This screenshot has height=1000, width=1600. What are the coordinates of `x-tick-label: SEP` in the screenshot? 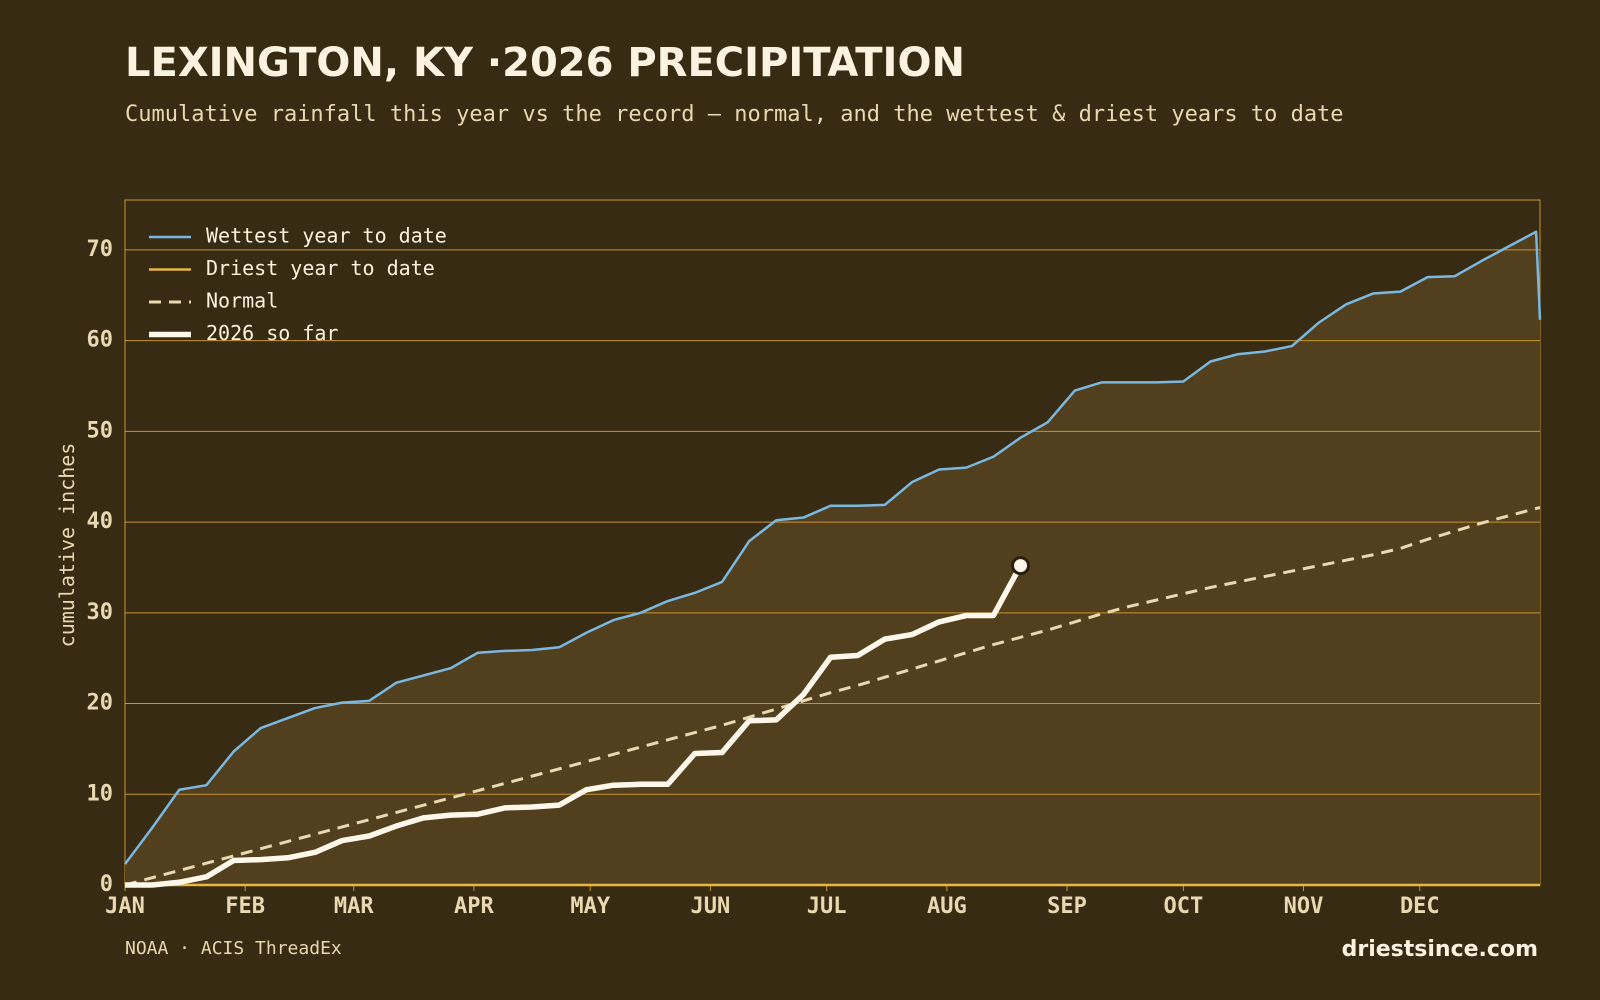 It's located at (1067, 906).